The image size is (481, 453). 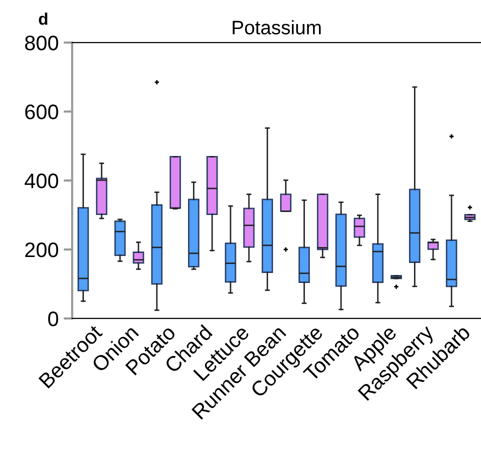 What do you see at coordinates (41, 181) in the screenshot?
I see `y-tick-label: 400` at bounding box center [41, 181].